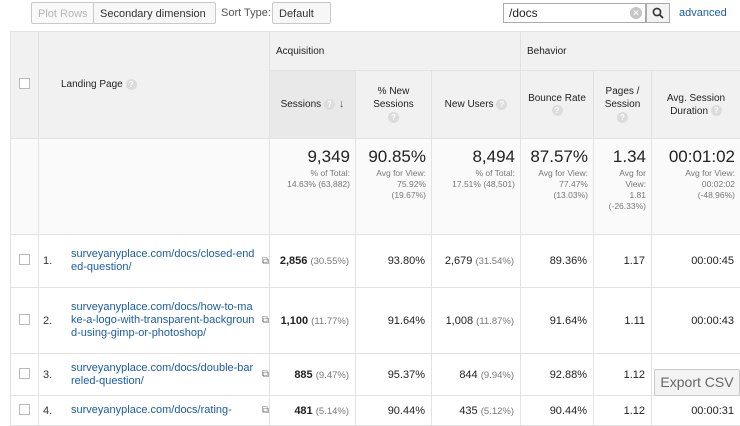 Image resolution: width=740 pixels, height=426 pixels. I want to click on pages-session-cell: 1.11, so click(623, 321).